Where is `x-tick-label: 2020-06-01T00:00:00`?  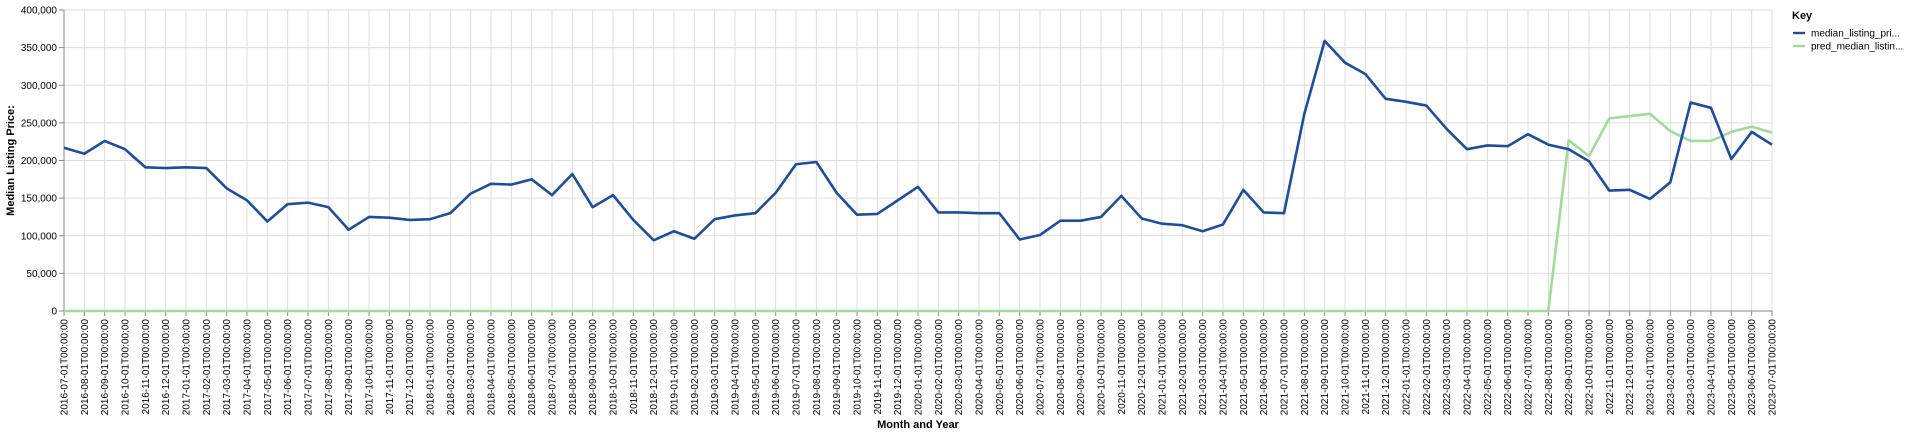
x-tick-label: 2020-06-01T00:00:00 is located at coordinates (1020, 367).